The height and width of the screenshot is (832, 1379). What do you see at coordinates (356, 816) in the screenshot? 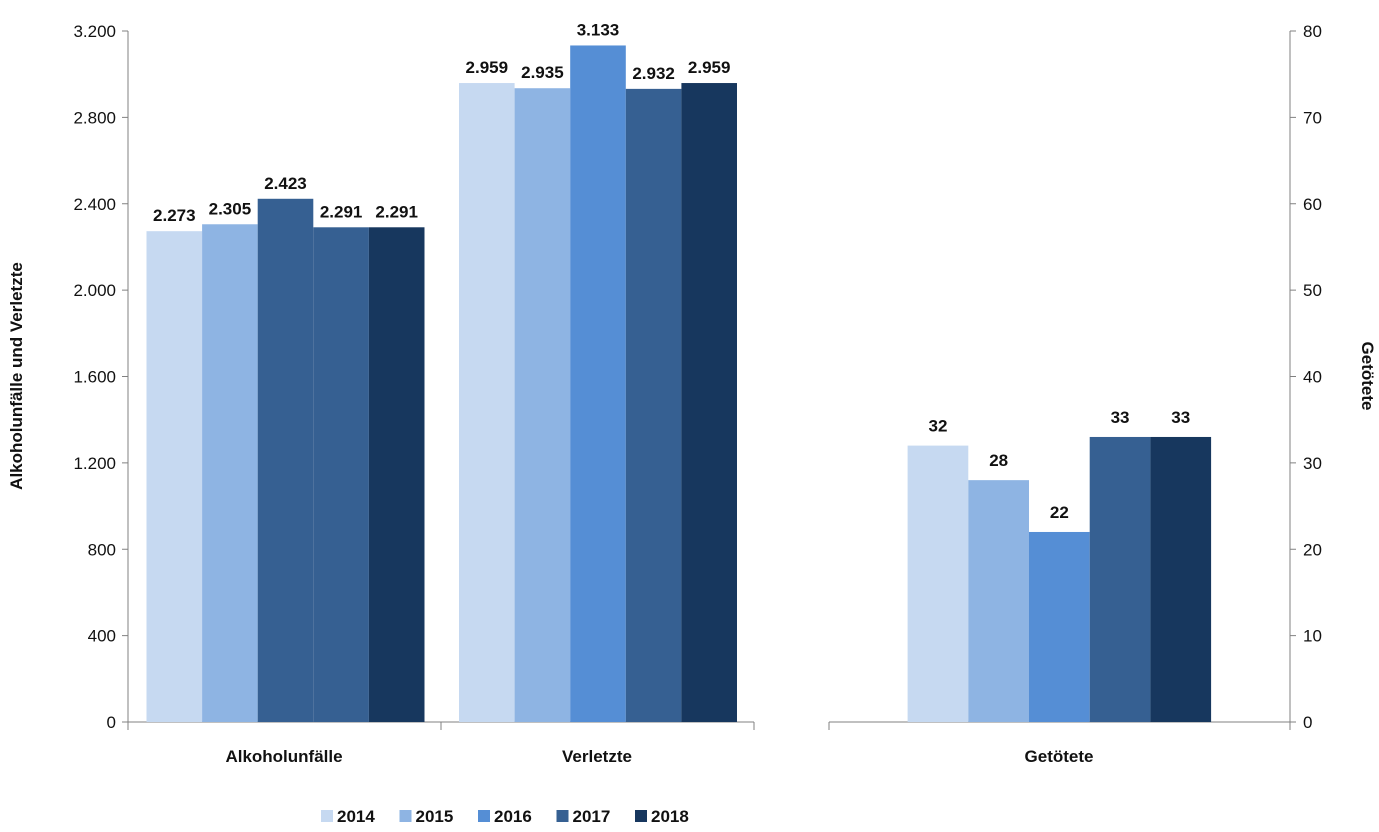
I see `legend-label: 2014` at bounding box center [356, 816].